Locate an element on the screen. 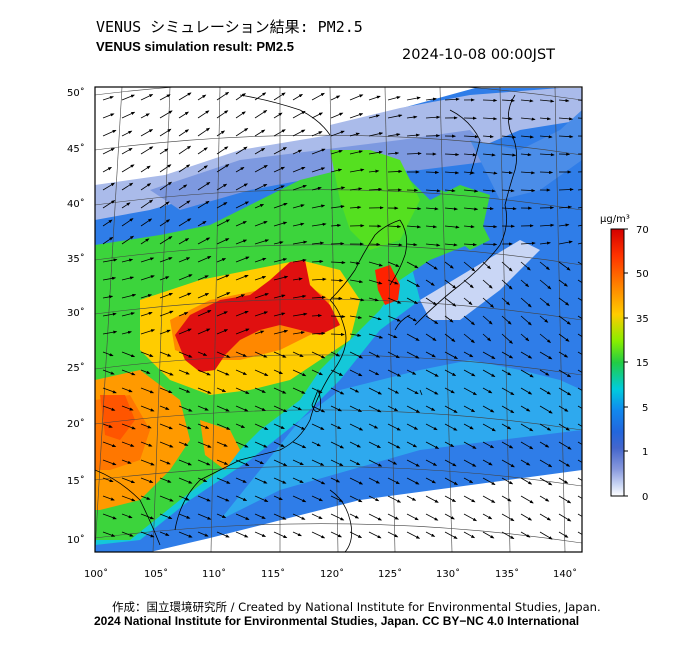  lat-label: 20˚ is located at coordinates (76, 424).